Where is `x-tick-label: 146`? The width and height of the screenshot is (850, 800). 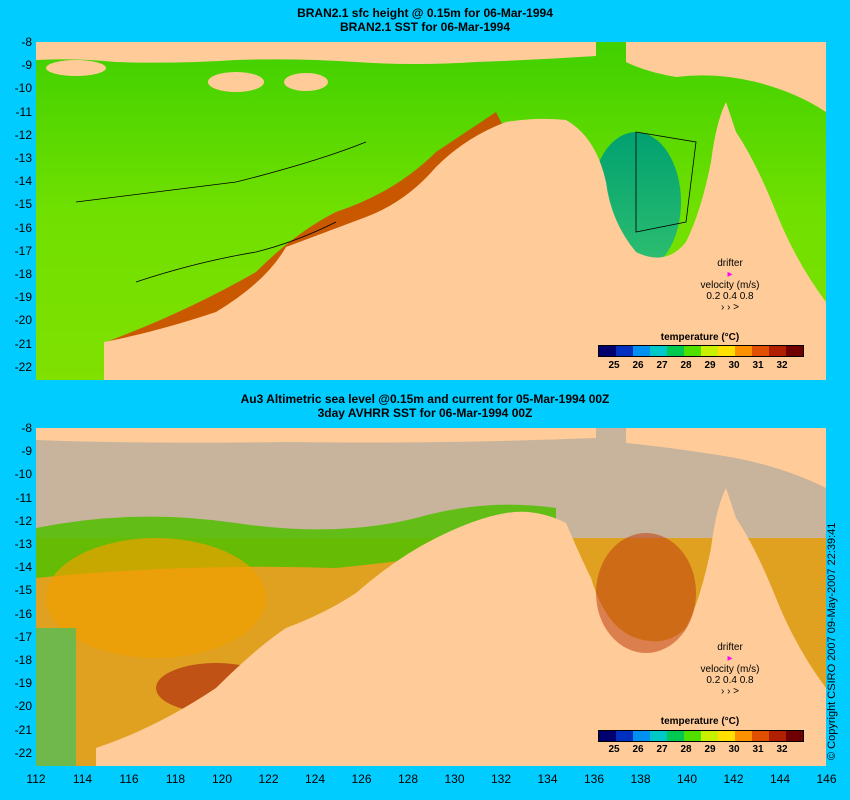
x-tick-label: 146 is located at coordinates (826, 779).